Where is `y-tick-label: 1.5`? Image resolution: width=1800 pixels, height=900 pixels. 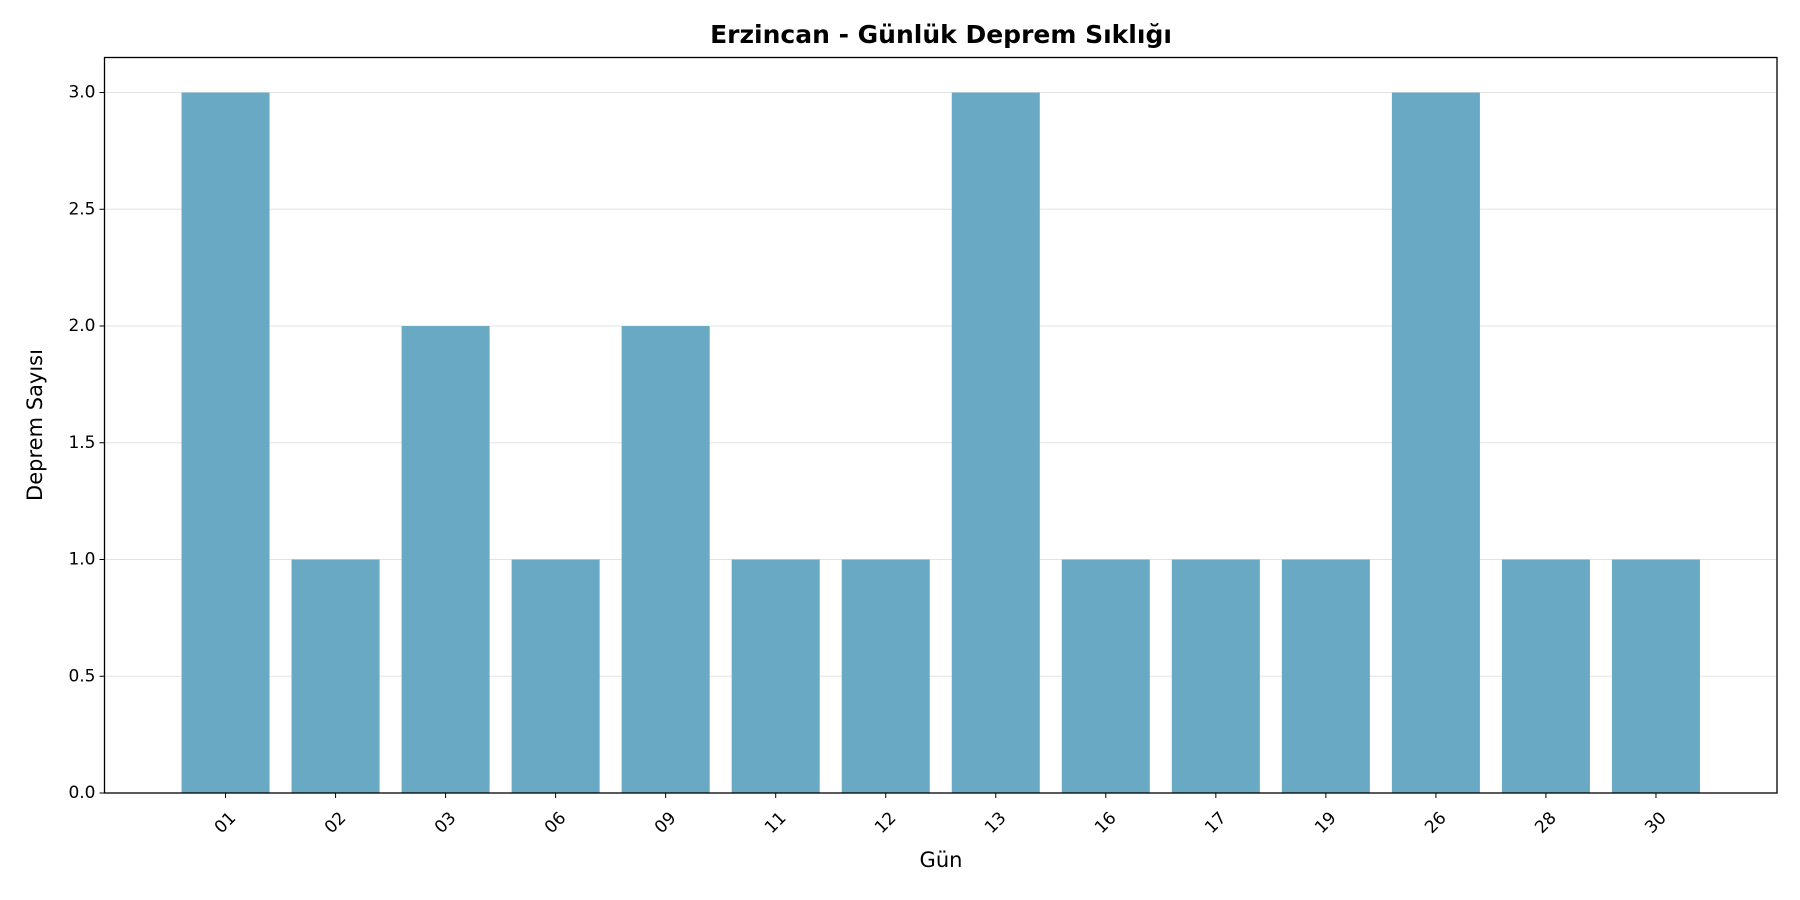
y-tick-label: 1.5 is located at coordinates (81, 443).